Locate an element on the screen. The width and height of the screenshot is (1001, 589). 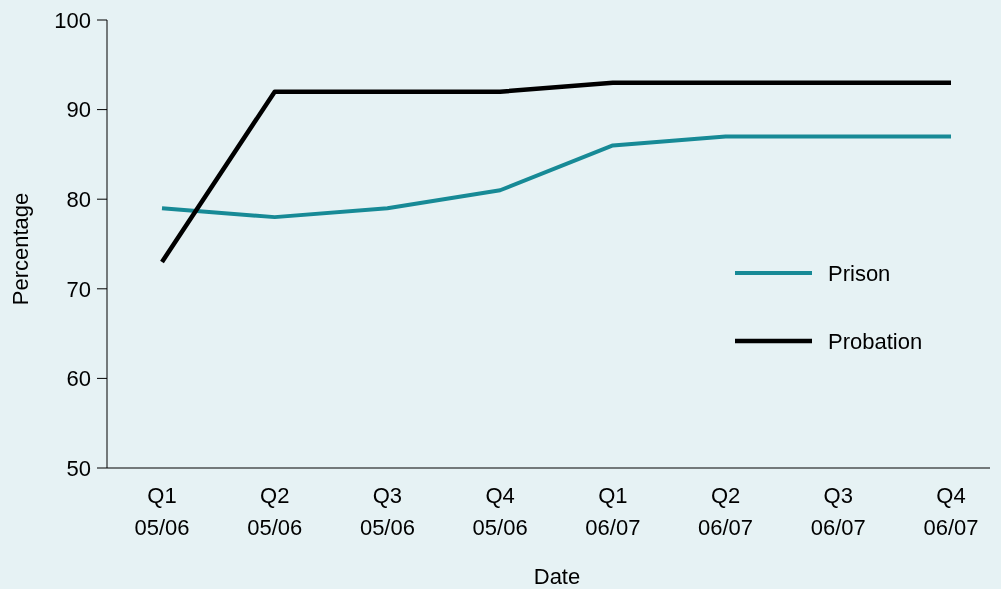
y-tick-label: 50 is located at coordinates (78, 468).